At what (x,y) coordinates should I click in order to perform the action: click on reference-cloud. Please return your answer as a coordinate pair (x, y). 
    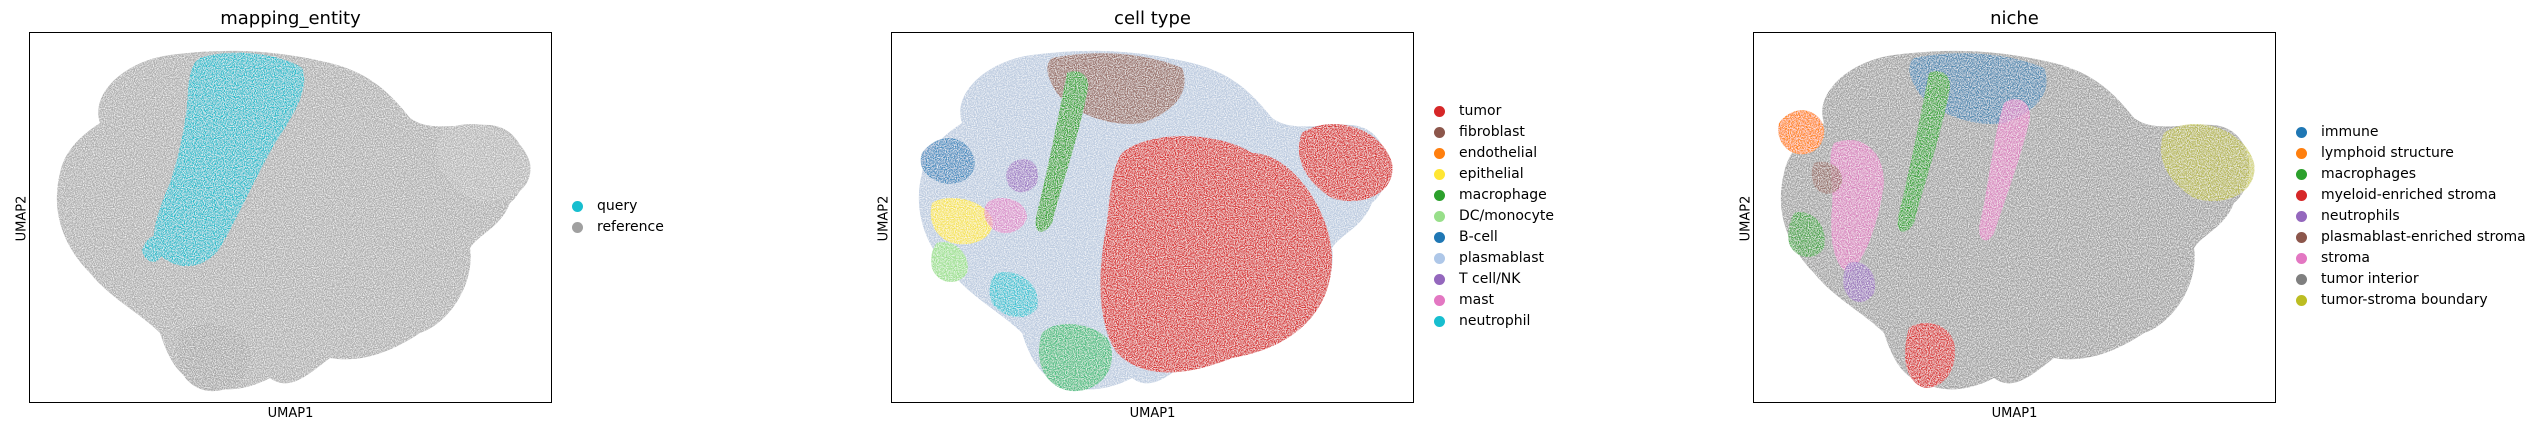
    Looking at the image, I should click on (293, 221).